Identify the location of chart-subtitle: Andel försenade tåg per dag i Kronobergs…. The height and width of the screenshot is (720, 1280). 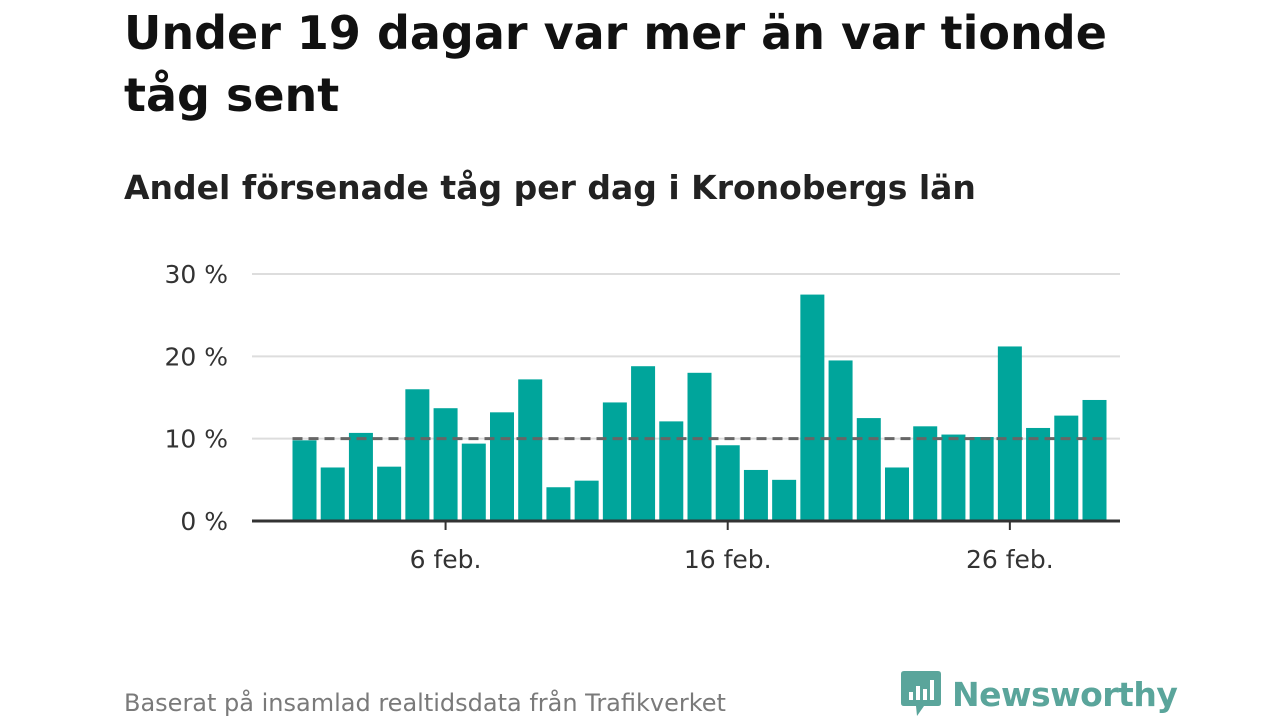
(550, 187).